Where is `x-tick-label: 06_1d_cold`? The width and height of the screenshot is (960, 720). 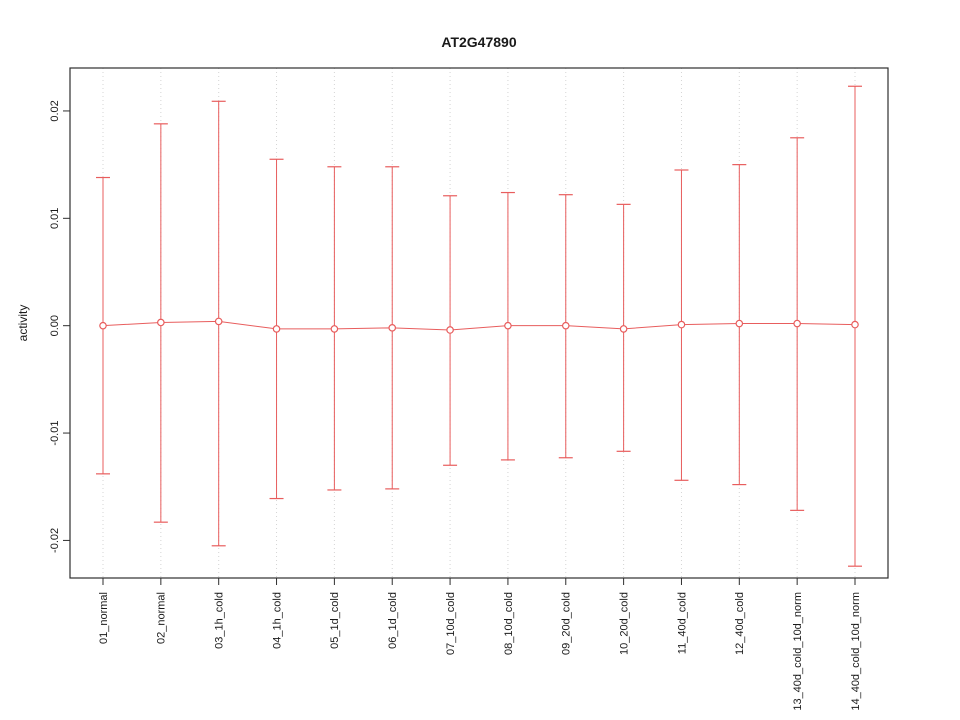
x-tick-label: 06_1d_cold is located at coordinates (393, 620).